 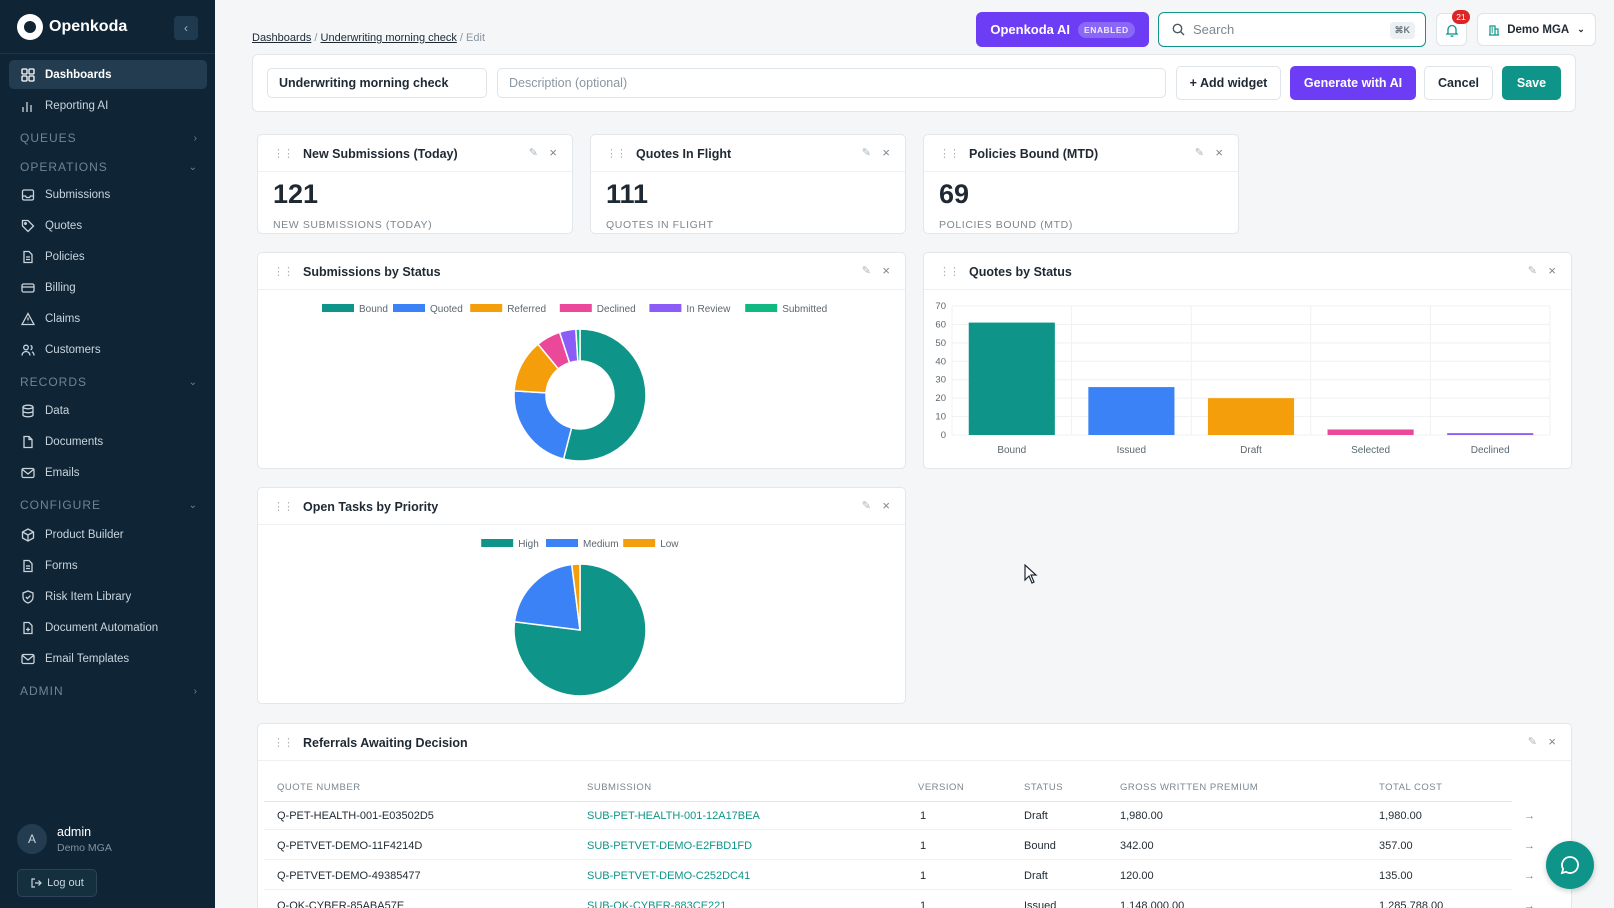 I want to click on sidebar-section-admin: ADMIN ›, so click(x=109, y=691).